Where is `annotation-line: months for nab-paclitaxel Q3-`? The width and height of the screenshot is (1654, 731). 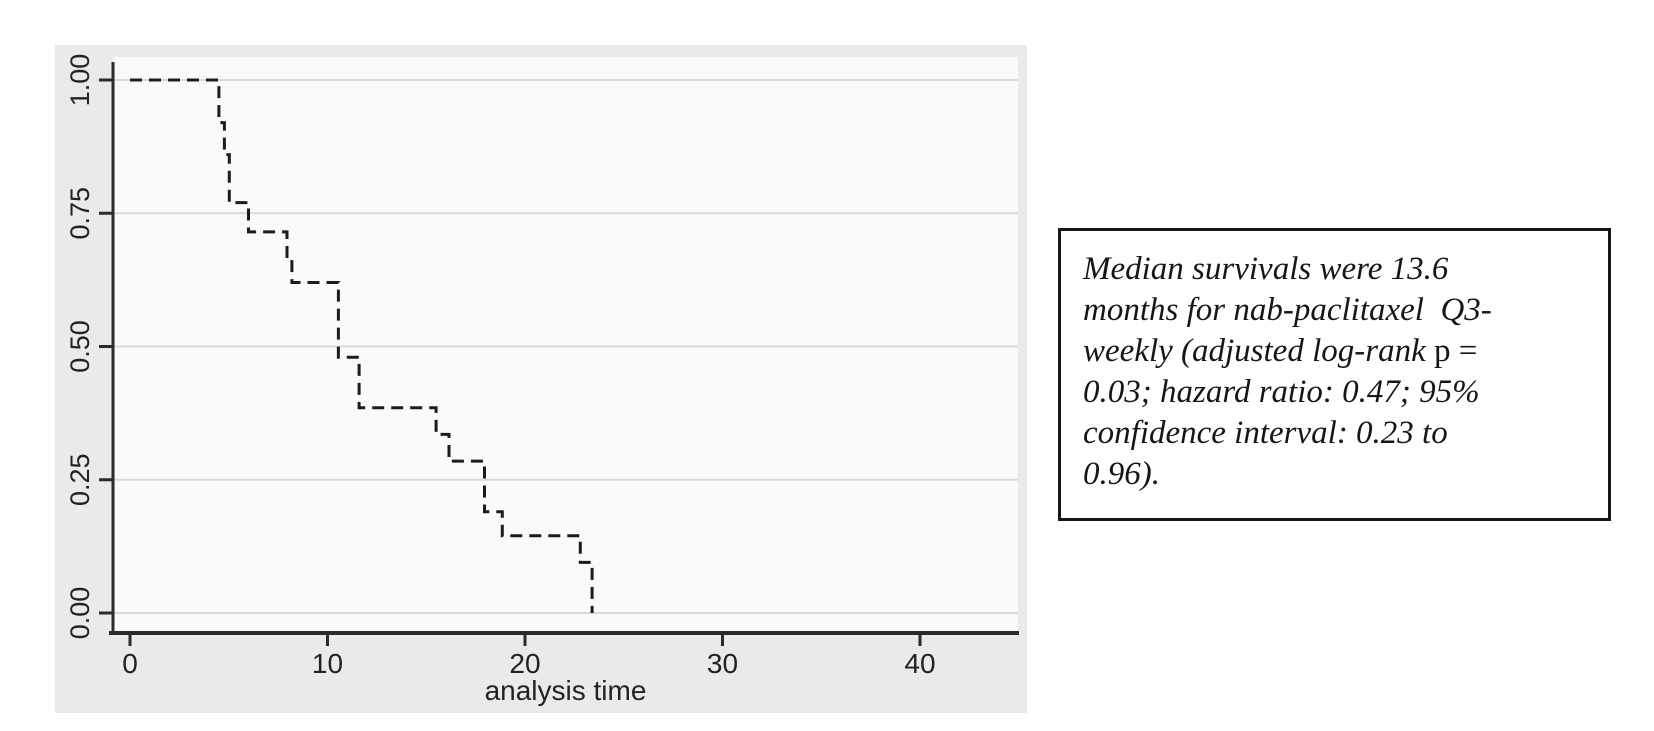 annotation-line: months for nab-paclitaxel Q3- is located at coordinates (1338, 310).